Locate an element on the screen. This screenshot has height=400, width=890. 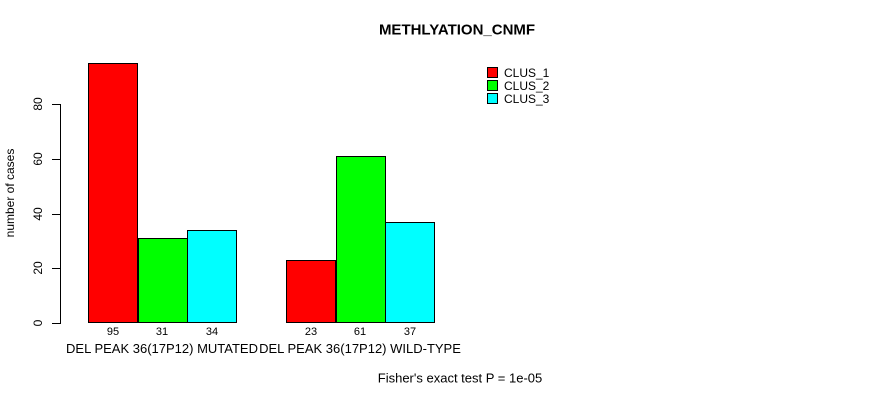
legend-item: CLUS_1 is located at coordinates (518, 72).